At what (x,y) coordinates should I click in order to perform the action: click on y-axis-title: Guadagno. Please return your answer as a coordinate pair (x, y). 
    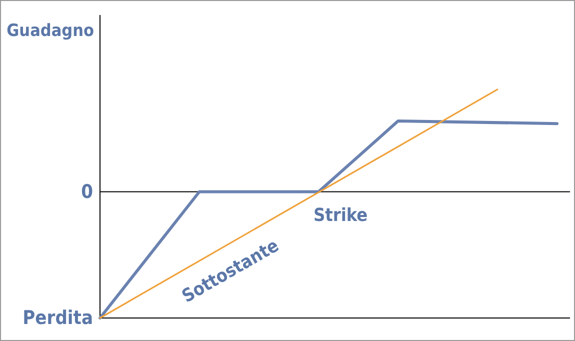
    Looking at the image, I should click on (50, 31).